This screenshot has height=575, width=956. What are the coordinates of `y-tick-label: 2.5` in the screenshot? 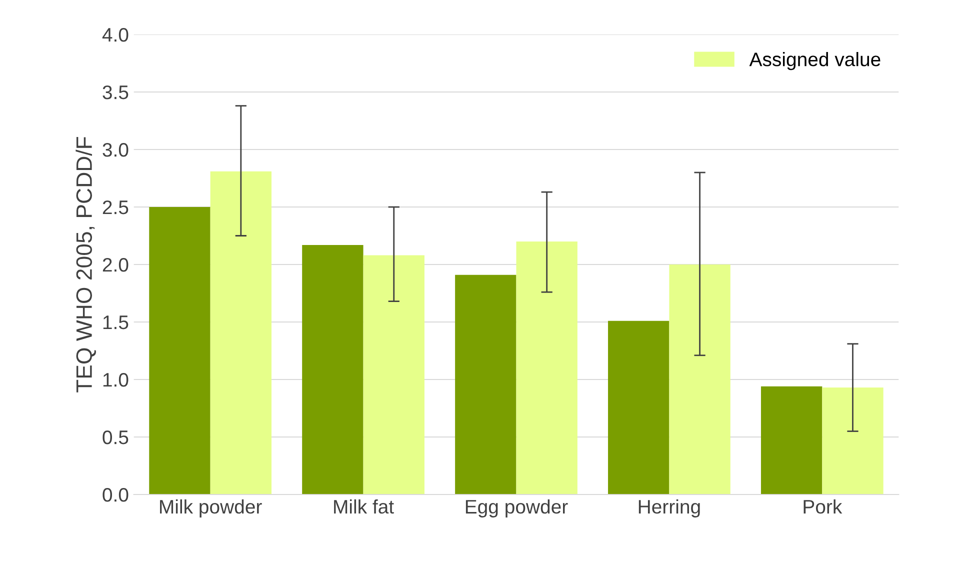 It's located at (115, 207).